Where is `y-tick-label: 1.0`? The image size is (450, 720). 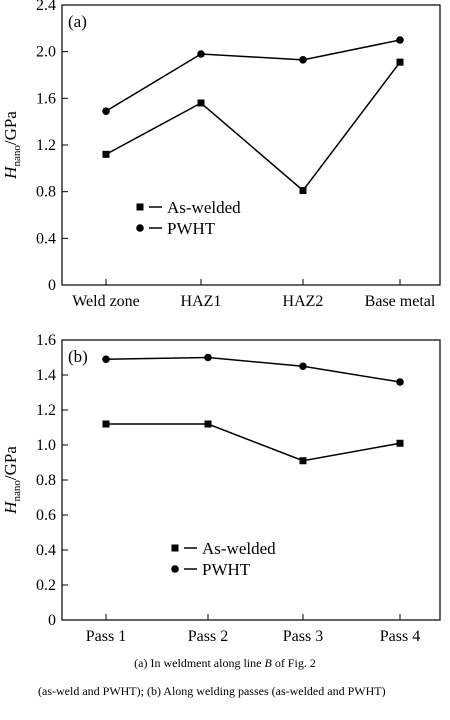
y-tick-label: 1.0 is located at coordinates (46, 445).